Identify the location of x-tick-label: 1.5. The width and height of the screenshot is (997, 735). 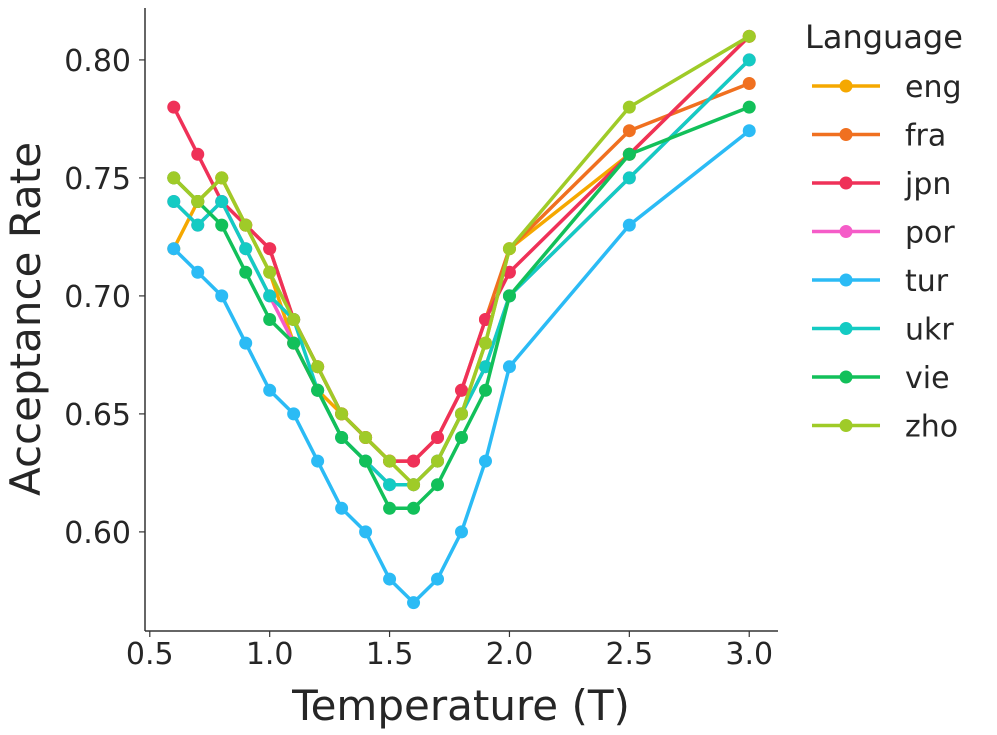
(390, 654).